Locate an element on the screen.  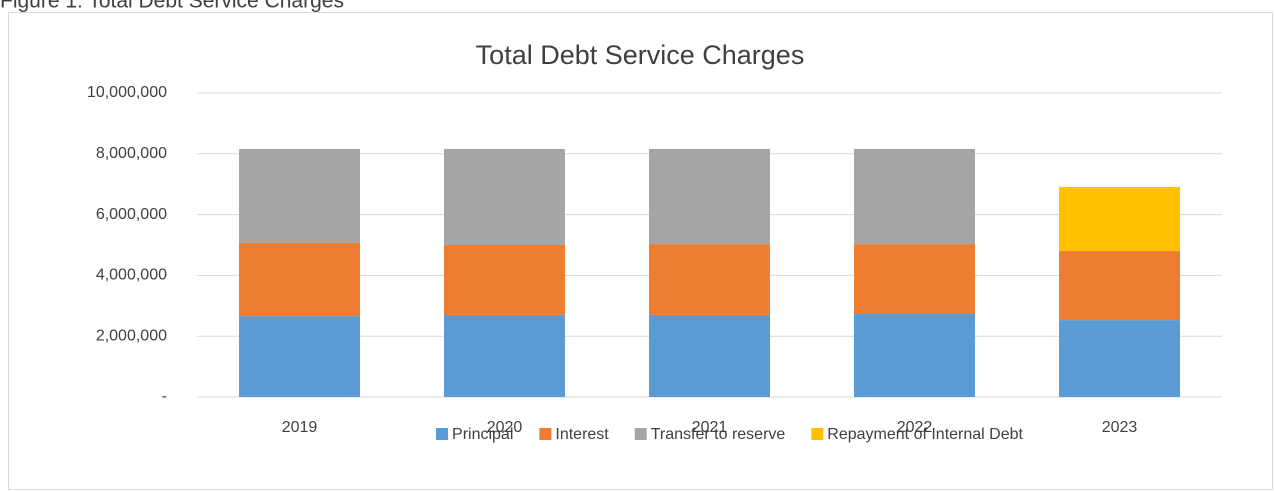
figure-caption: Figure 1: Total Debt Service Charges is located at coordinates (172, 6).